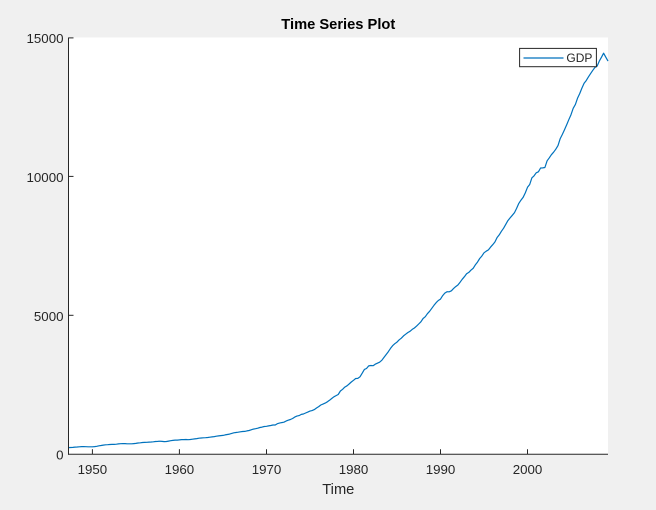 The height and width of the screenshot is (510, 656). Describe the element at coordinates (180, 469) in the screenshot. I see `svg-text: 1960` at that location.